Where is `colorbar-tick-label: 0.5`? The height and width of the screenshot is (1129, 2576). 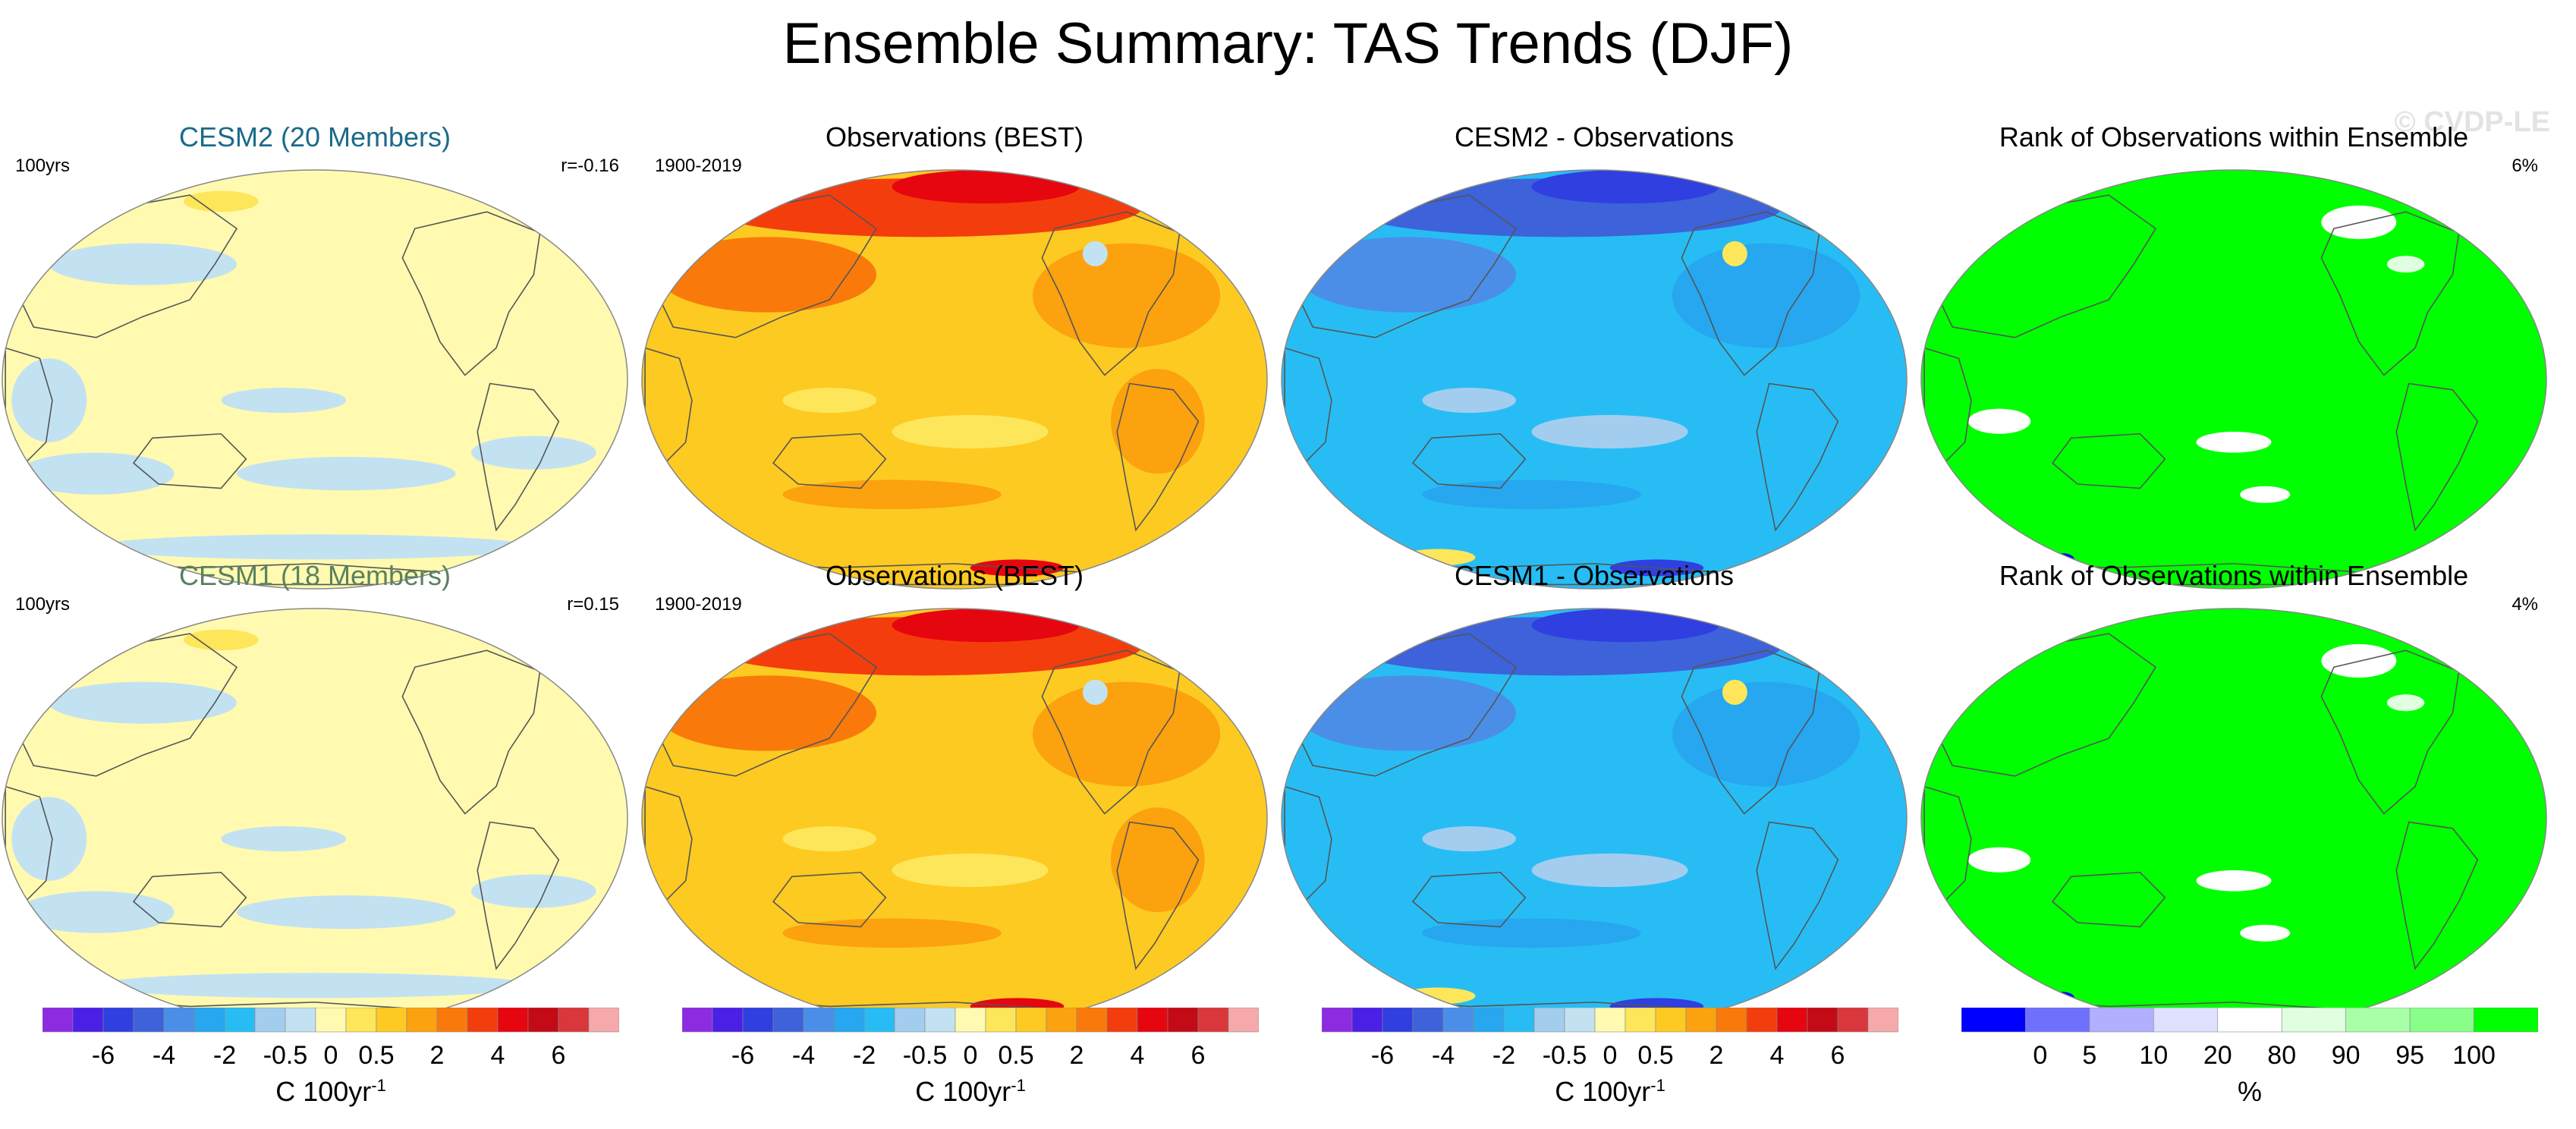
colorbar-tick-label: 0.5 is located at coordinates (376, 1056).